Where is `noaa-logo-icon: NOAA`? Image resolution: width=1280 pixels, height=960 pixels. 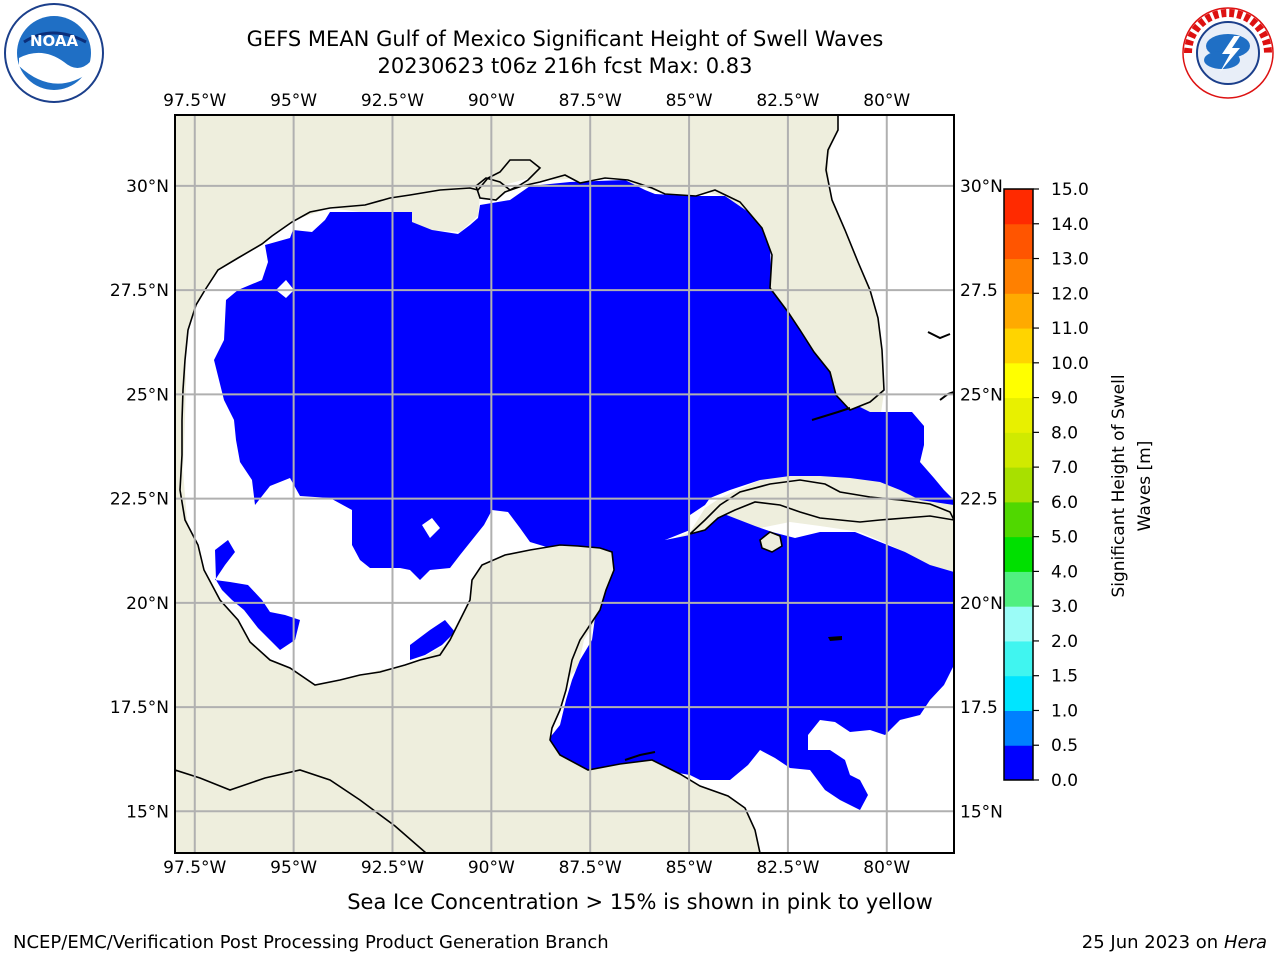 noaa-logo-icon: NOAA is located at coordinates (54, 53).